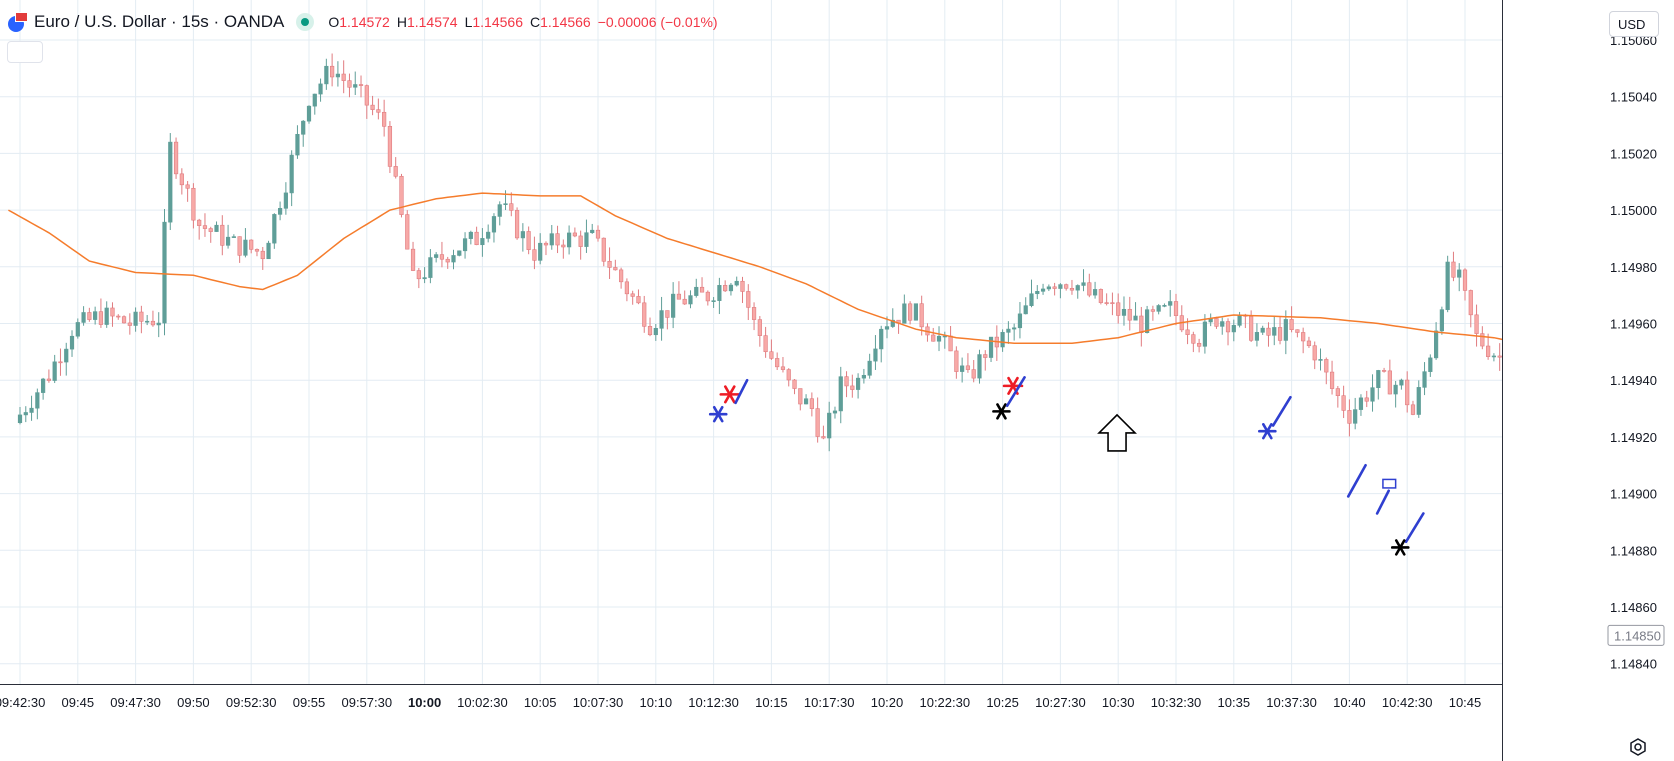  What do you see at coordinates (1117, 432) in the screenshot?
I see `arrow-up-marker` at bounding box center [1117, 432].